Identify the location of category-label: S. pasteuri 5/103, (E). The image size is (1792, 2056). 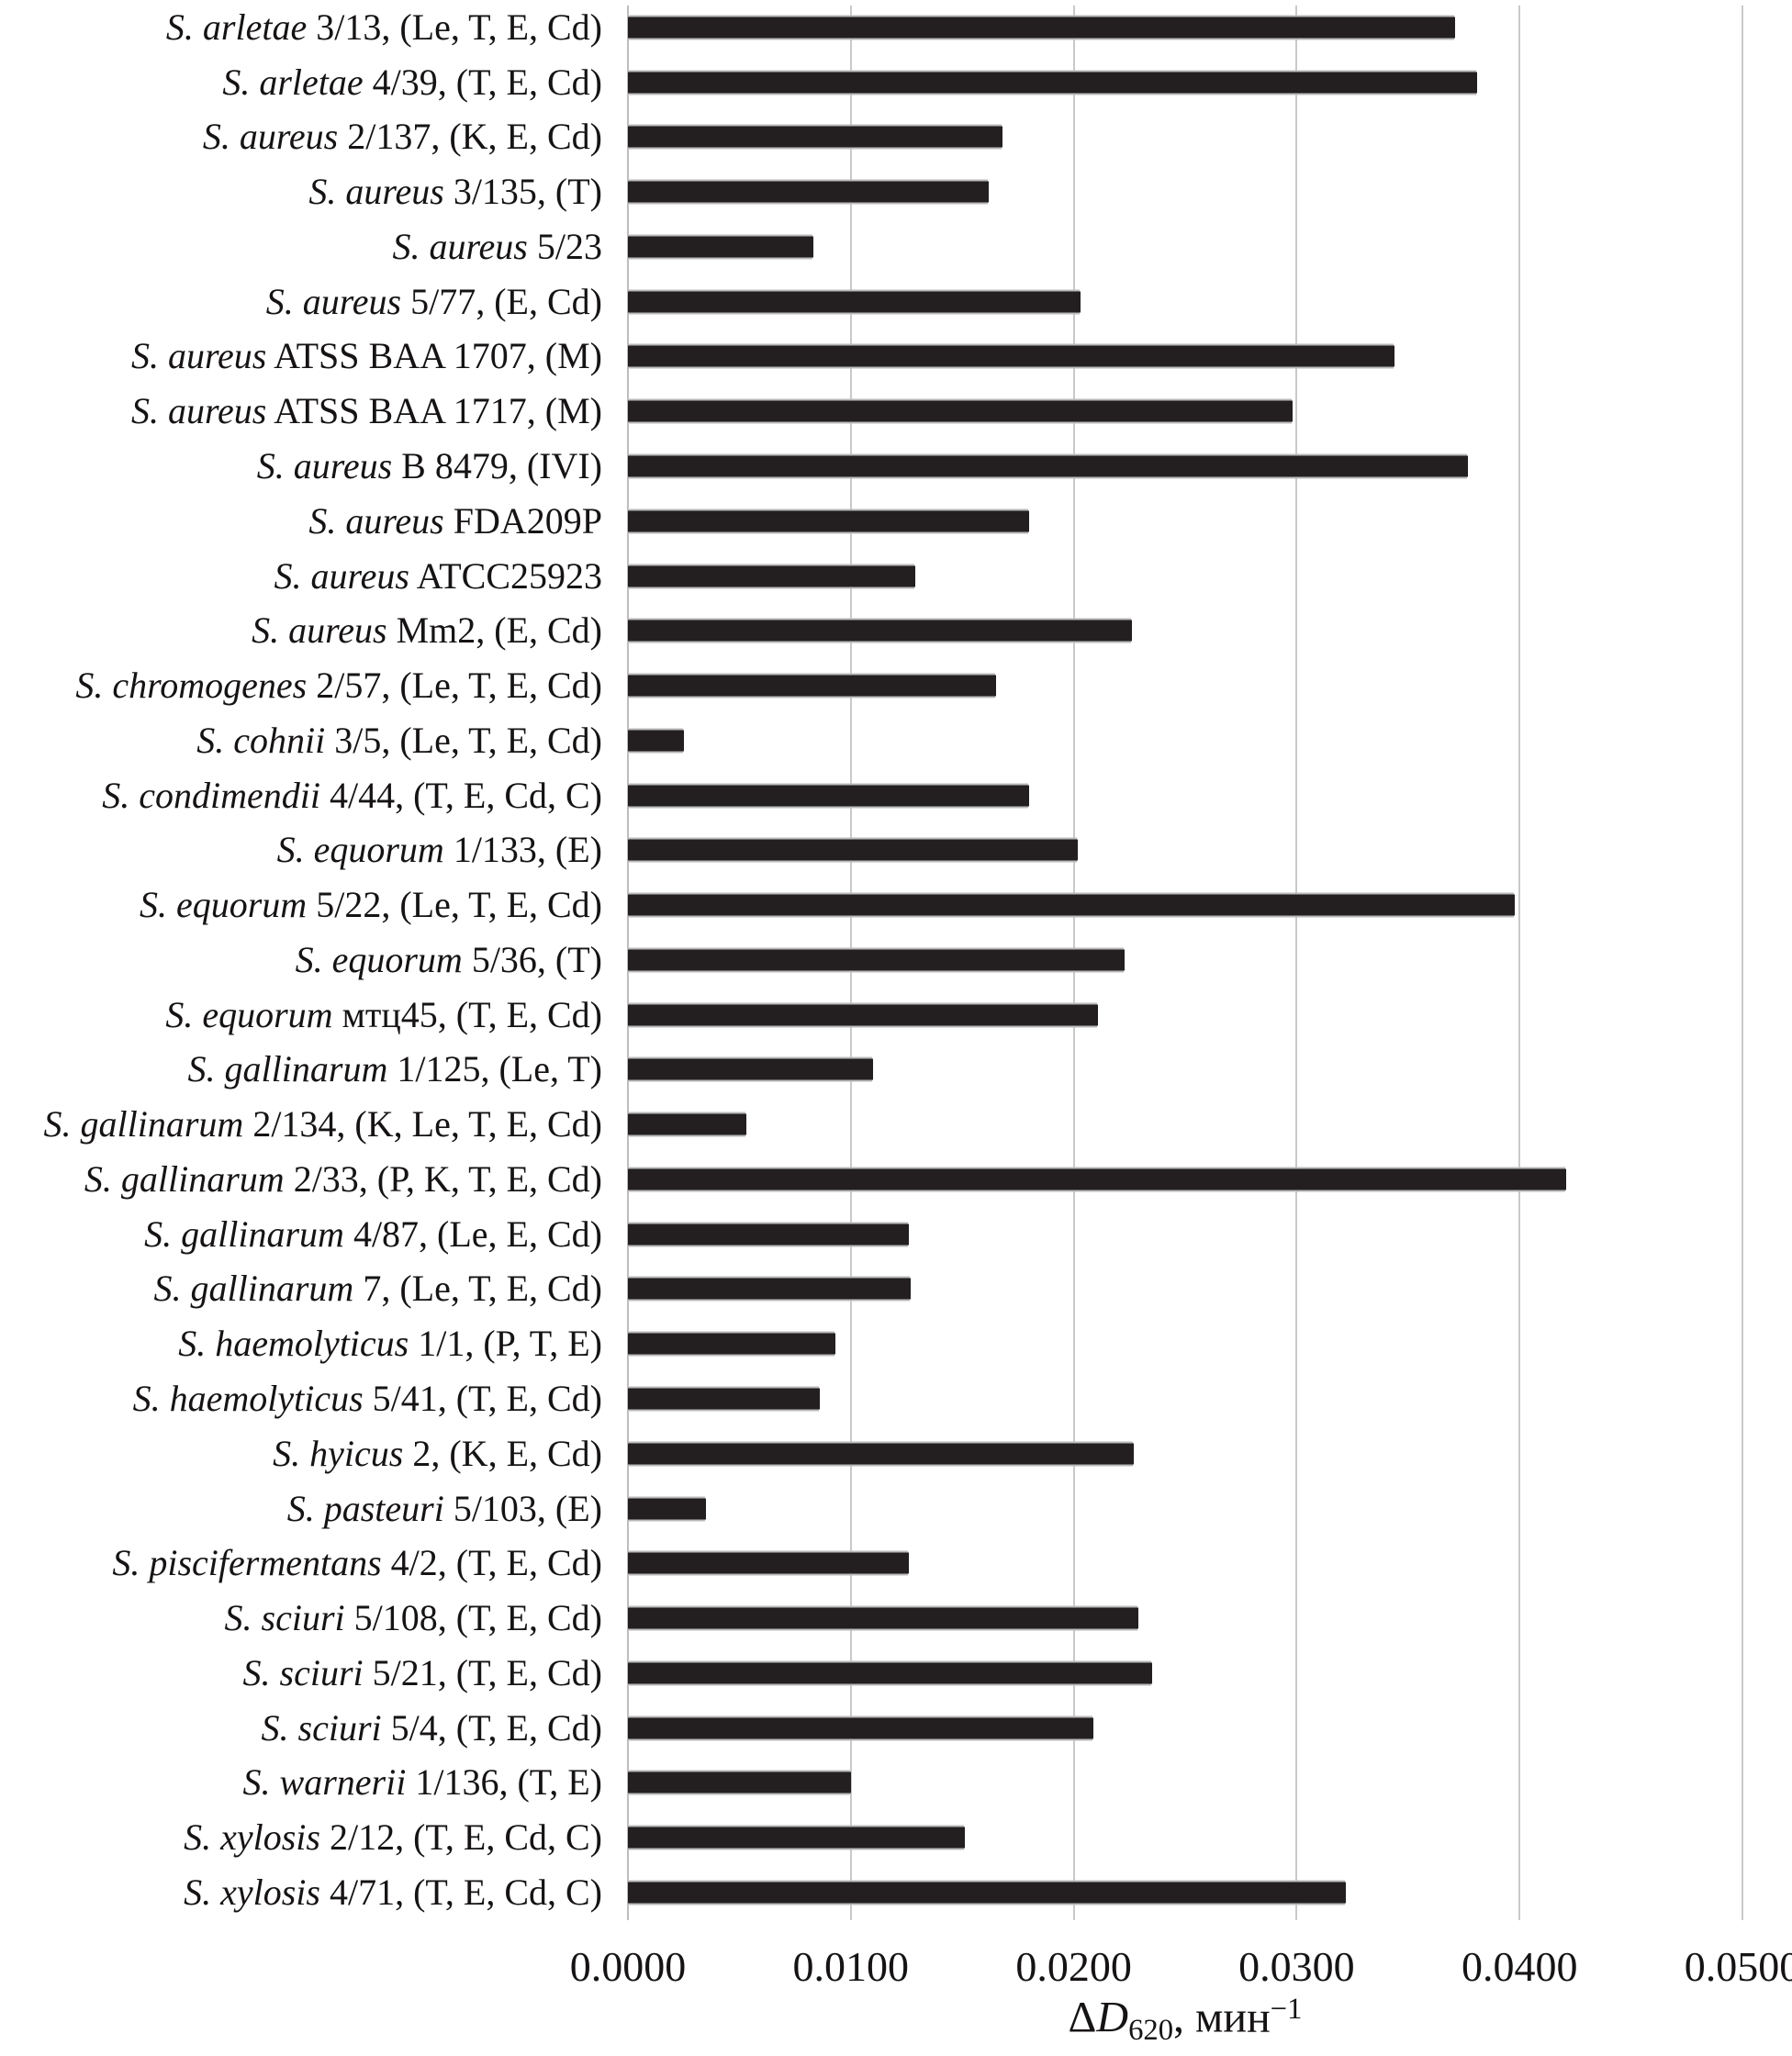
(314, 1508).